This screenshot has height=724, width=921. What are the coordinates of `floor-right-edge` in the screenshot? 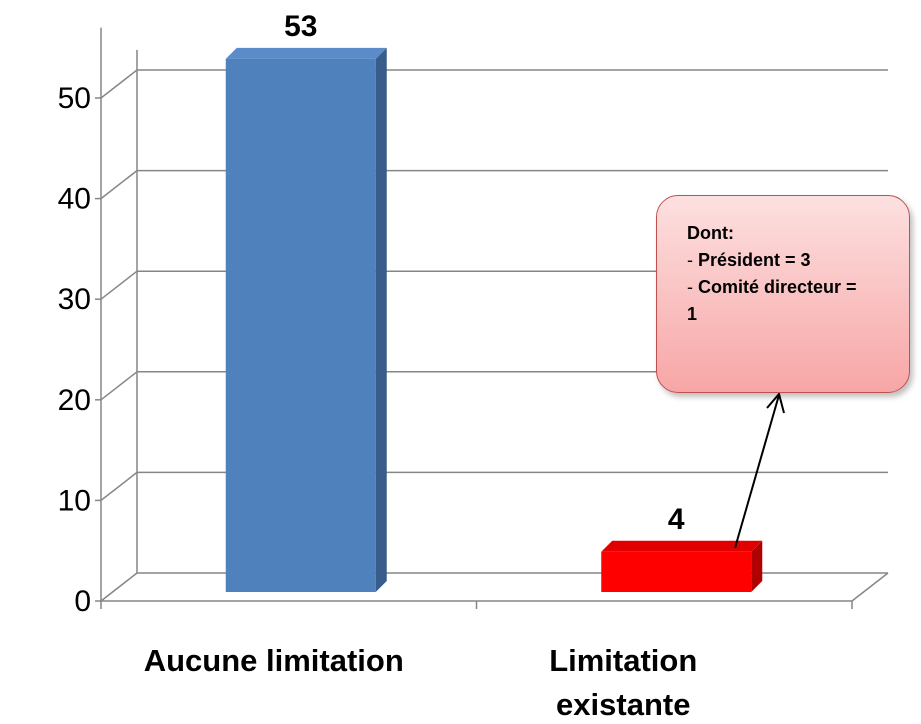 It's located at (870, 587).